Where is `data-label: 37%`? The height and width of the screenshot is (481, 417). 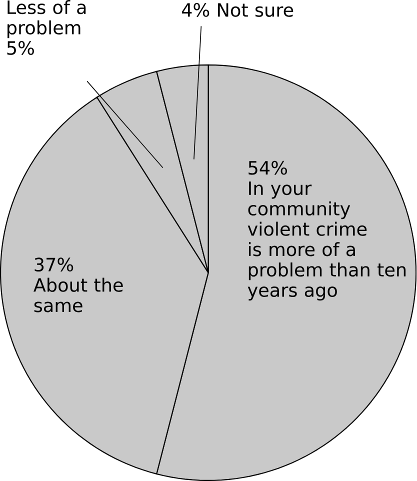 data-label: 37% is located at coordinates (54, 265).